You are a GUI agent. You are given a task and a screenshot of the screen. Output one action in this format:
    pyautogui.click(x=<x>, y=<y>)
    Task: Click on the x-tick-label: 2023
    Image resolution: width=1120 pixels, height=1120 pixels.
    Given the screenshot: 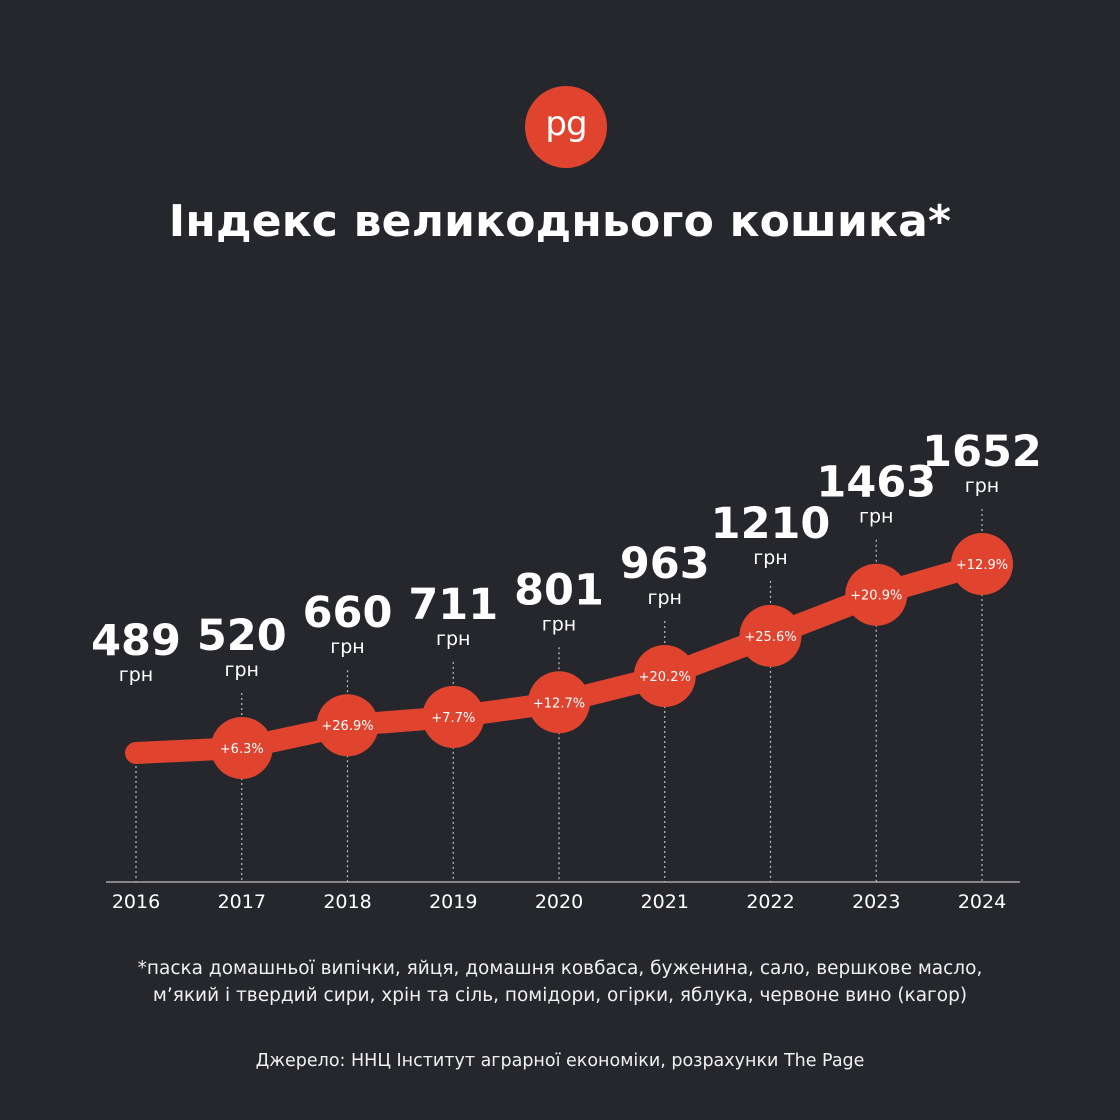 What is the action you would take?
    pyautogui.click(x=876, y=902)
    